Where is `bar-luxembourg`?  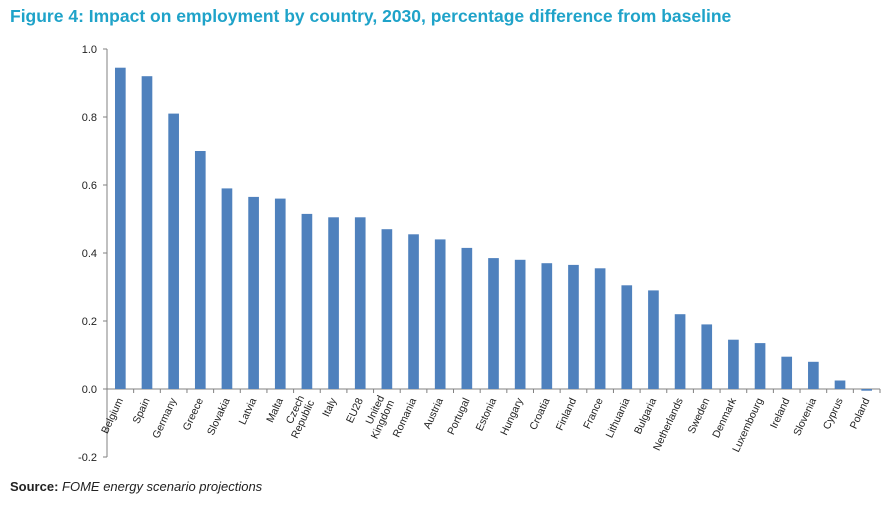 bar-luxembourg is located at coordinates (760, 366).